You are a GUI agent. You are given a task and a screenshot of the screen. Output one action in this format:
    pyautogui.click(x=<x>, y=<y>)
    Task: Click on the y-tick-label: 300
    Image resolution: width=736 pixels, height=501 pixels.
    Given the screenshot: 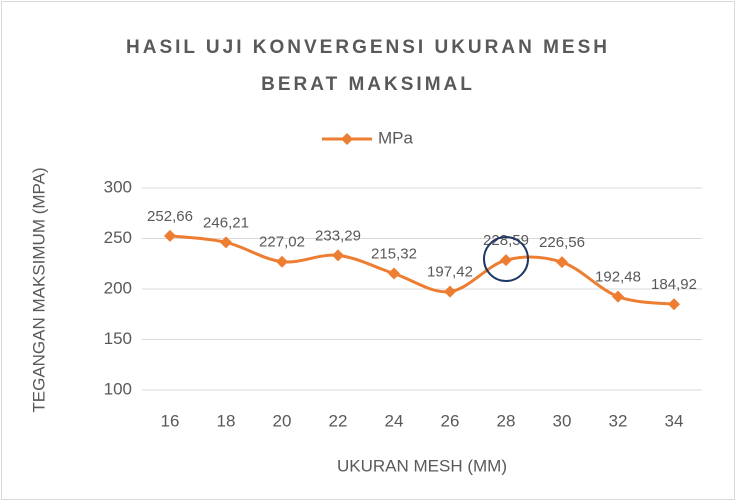 What is the action you would take?
    pyautogui.click(x=118, y=186)
    